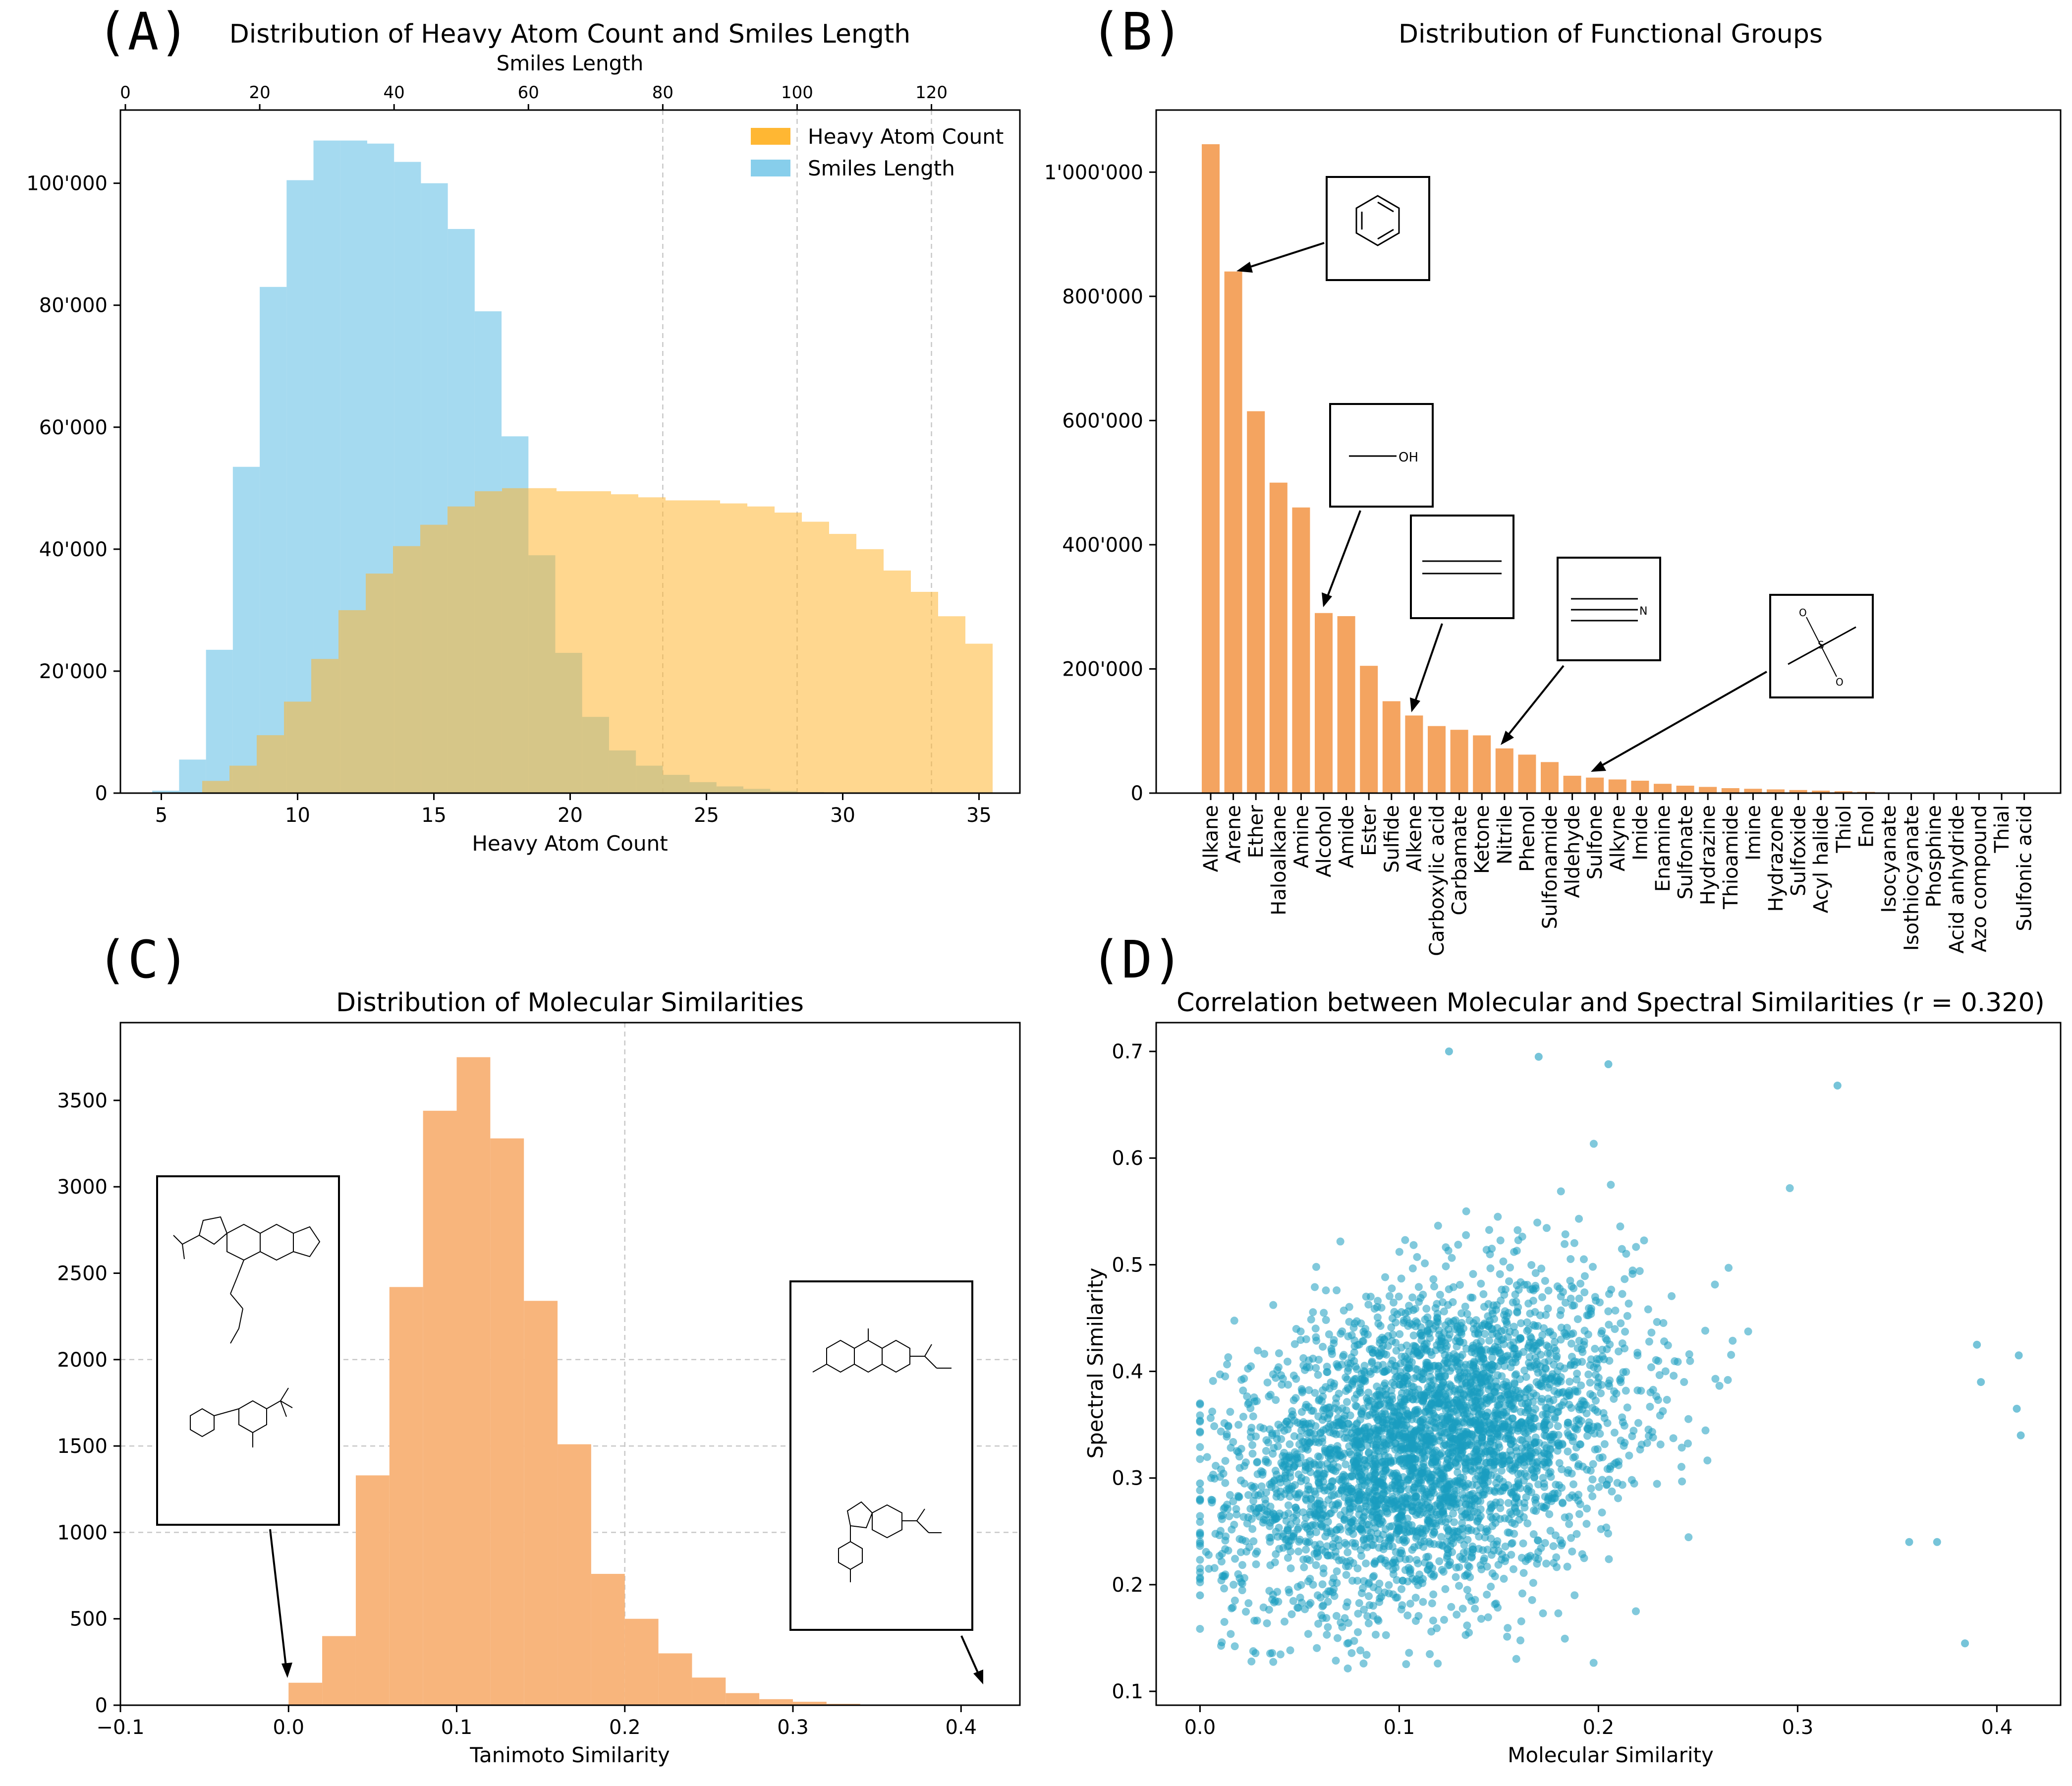 Image resolution: width=2072 pixels, height=1786 pixels. What do you see at coordinates (1137, 793) in the screenshot?
I see `chart-b-ytick: 0` at bounding box center [1137, 793].